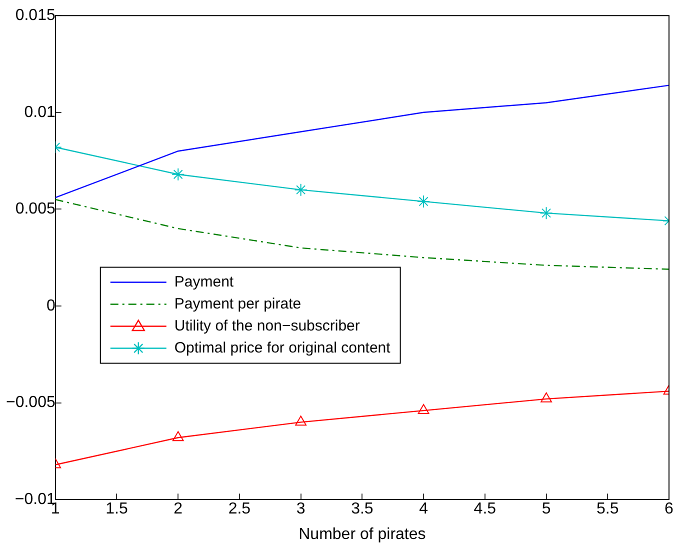  What do you see at coordinates (301, 509) in the screenshot?
I see `x-tick-label: 3` at bounding box center [301, 509].